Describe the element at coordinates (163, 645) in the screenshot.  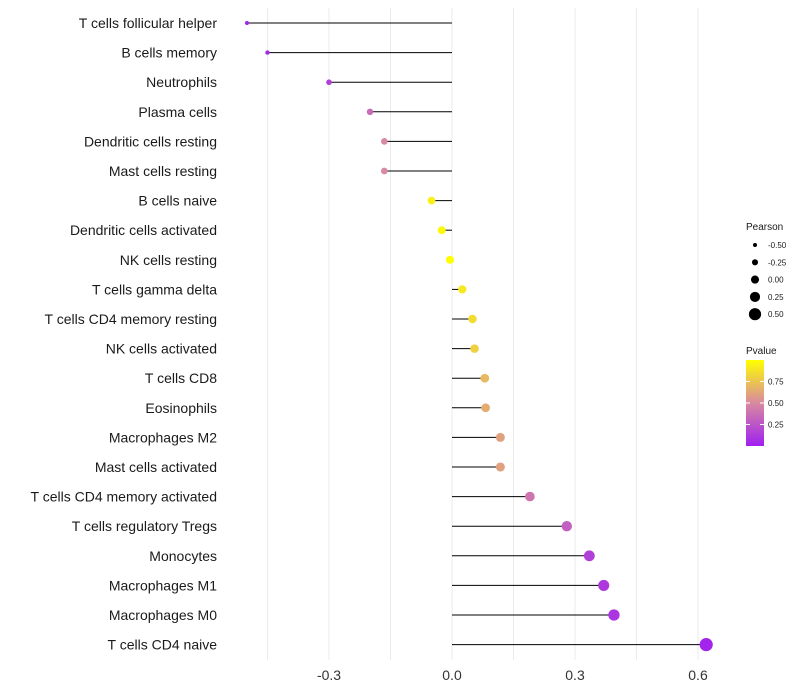
I see `category-label: T cells CD4 naive` at that location.